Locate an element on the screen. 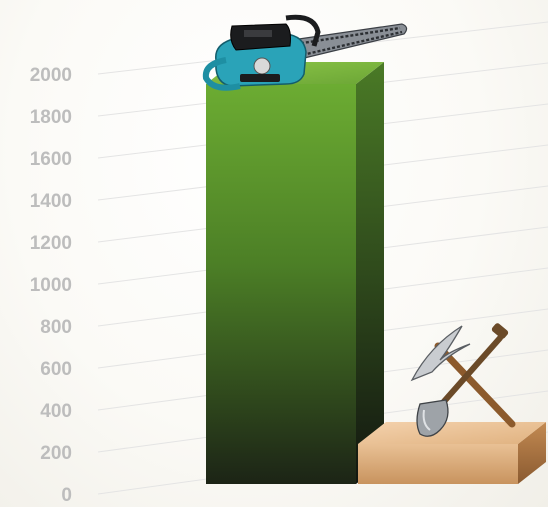  y-tick-label: 200 is located at coordinates (56, 453).